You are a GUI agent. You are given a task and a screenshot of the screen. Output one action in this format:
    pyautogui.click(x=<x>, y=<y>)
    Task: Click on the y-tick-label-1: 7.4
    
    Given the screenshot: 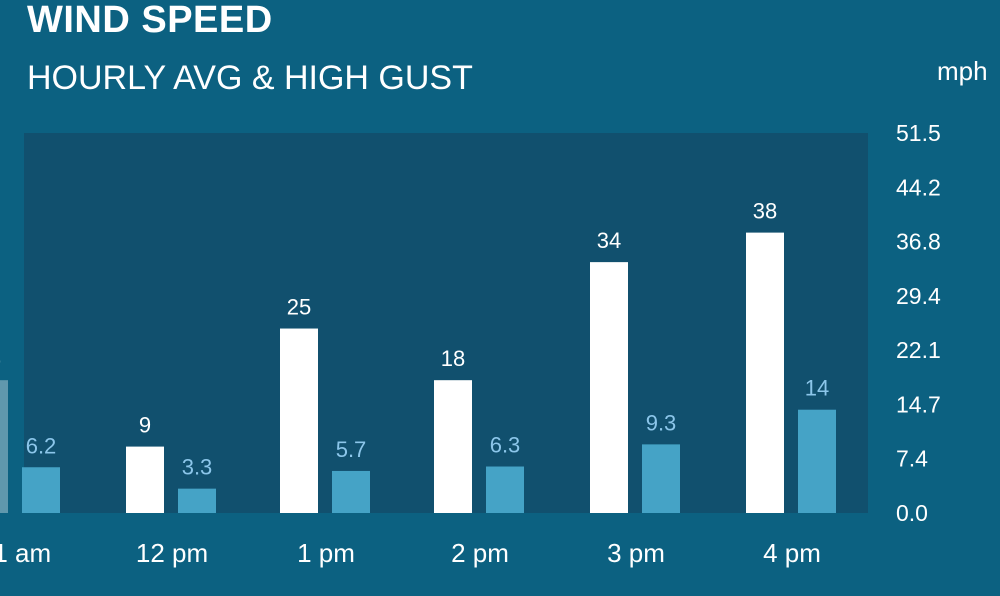 What is the action you would take?
    pyautogui.click(x=912, y=459)
    